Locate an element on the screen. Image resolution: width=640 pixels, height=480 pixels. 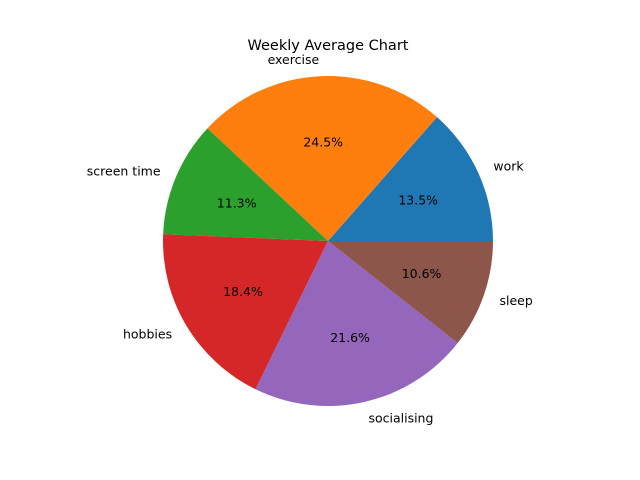
pie-slice-socialising is located at coordinates (356, 323).